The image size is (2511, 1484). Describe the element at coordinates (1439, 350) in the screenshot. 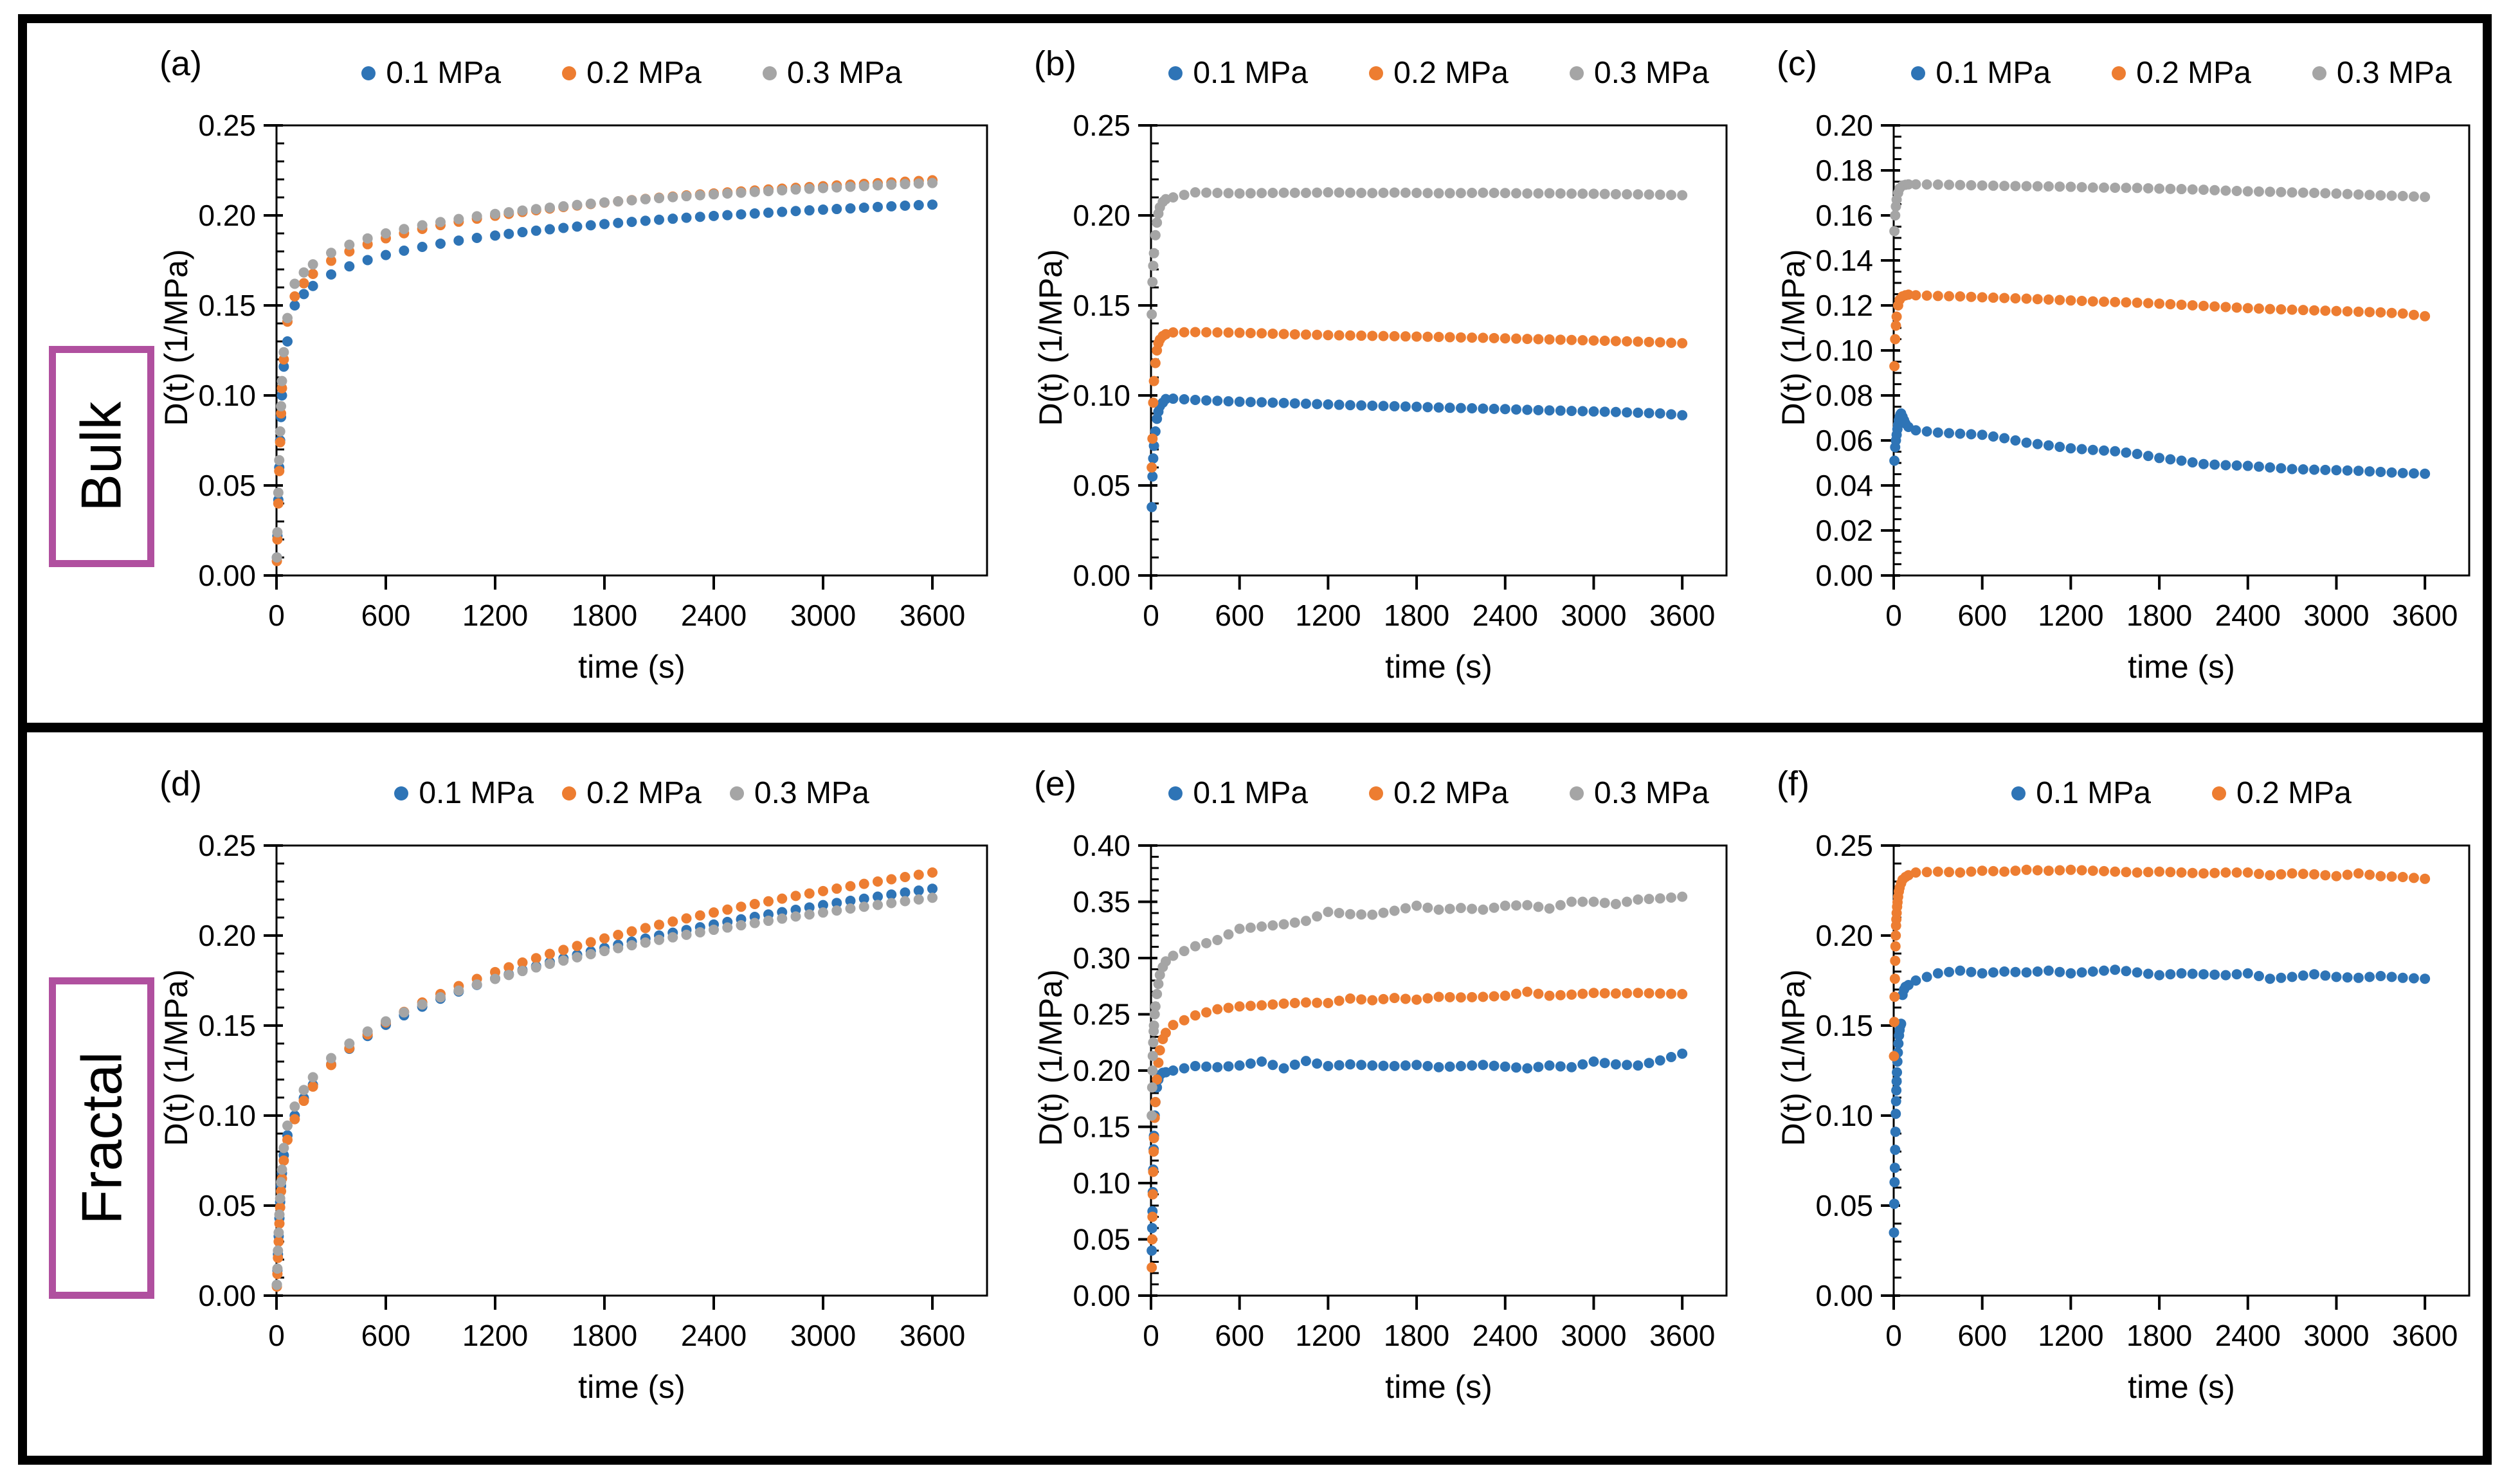

I see `plot-frame` at that location.